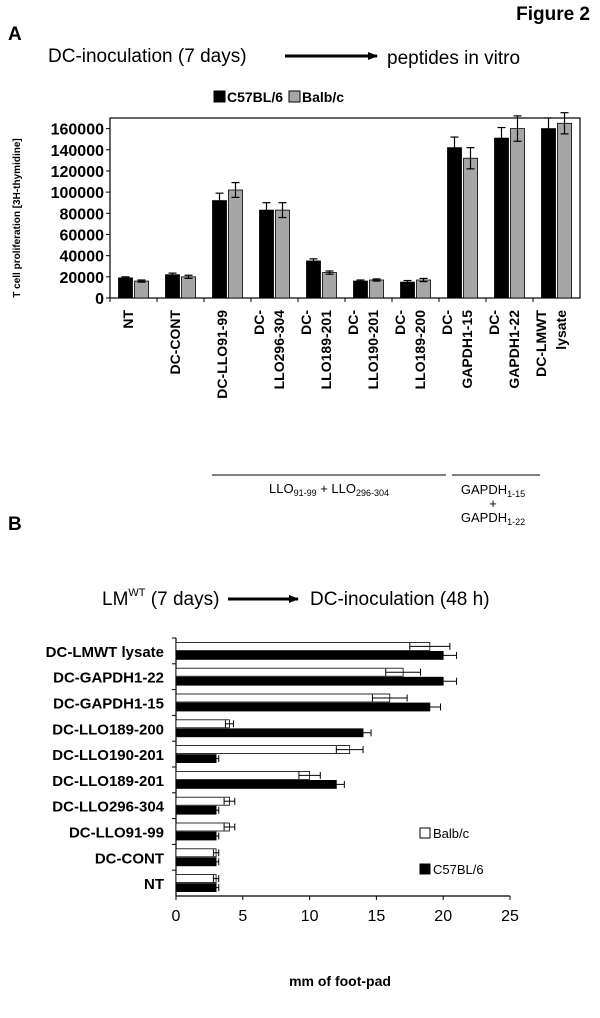  Describe the element at coordinates (147, 56) in the screenshot. I see `panel-a-protocol-left: DC-inoculation (7 days)` at that location.